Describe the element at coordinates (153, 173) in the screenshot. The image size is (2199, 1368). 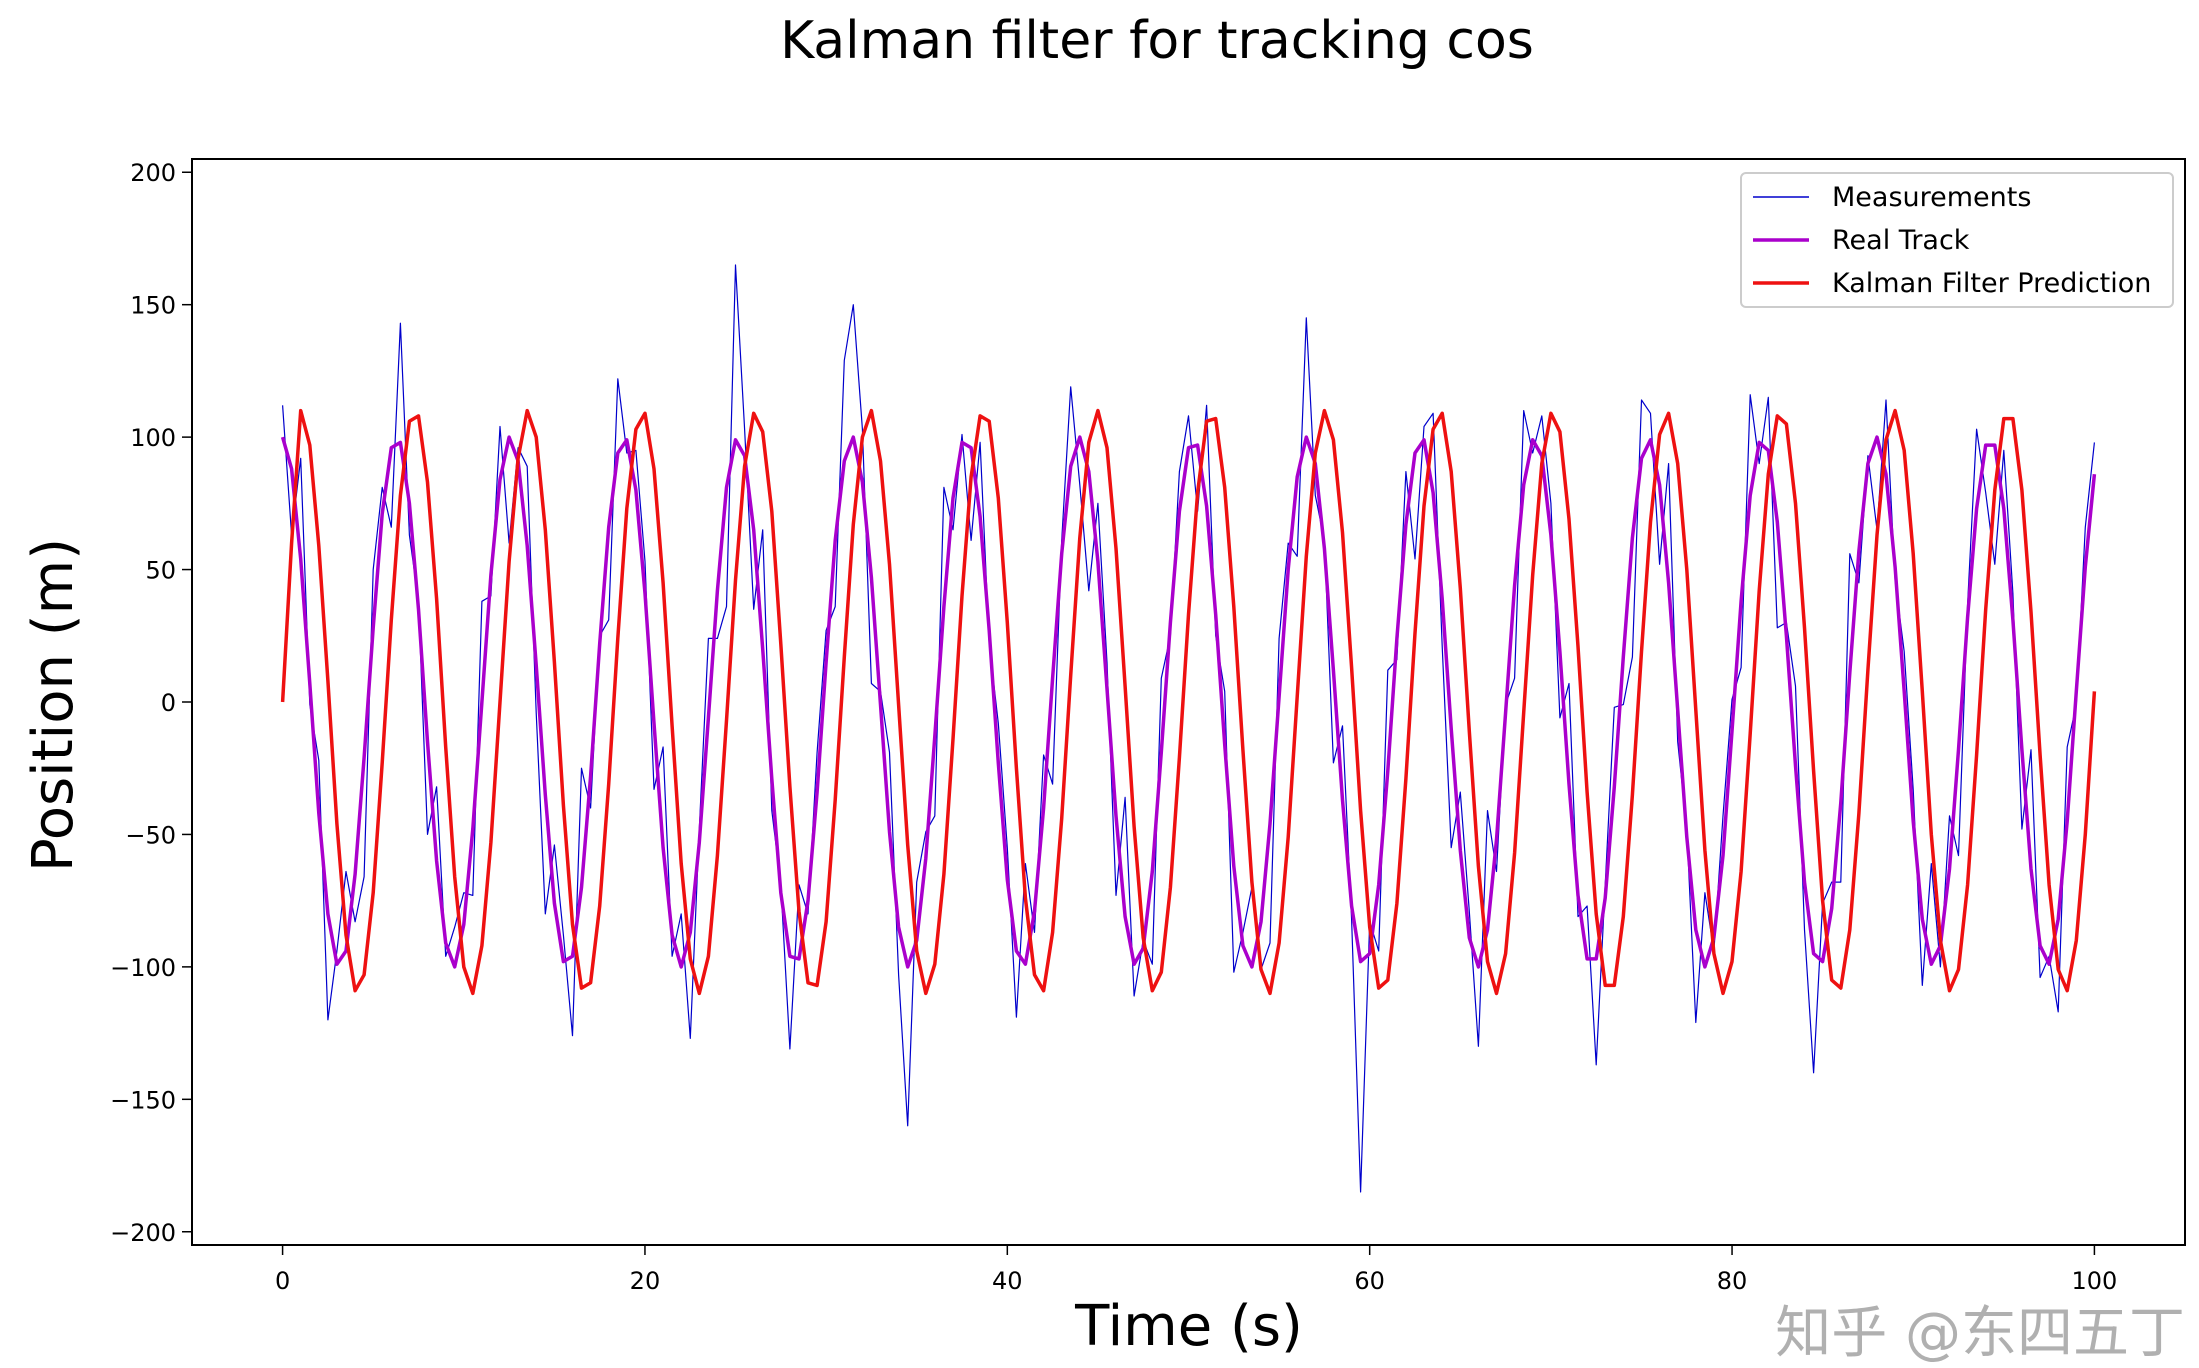
I see `y-tick-label: 200` at that location.